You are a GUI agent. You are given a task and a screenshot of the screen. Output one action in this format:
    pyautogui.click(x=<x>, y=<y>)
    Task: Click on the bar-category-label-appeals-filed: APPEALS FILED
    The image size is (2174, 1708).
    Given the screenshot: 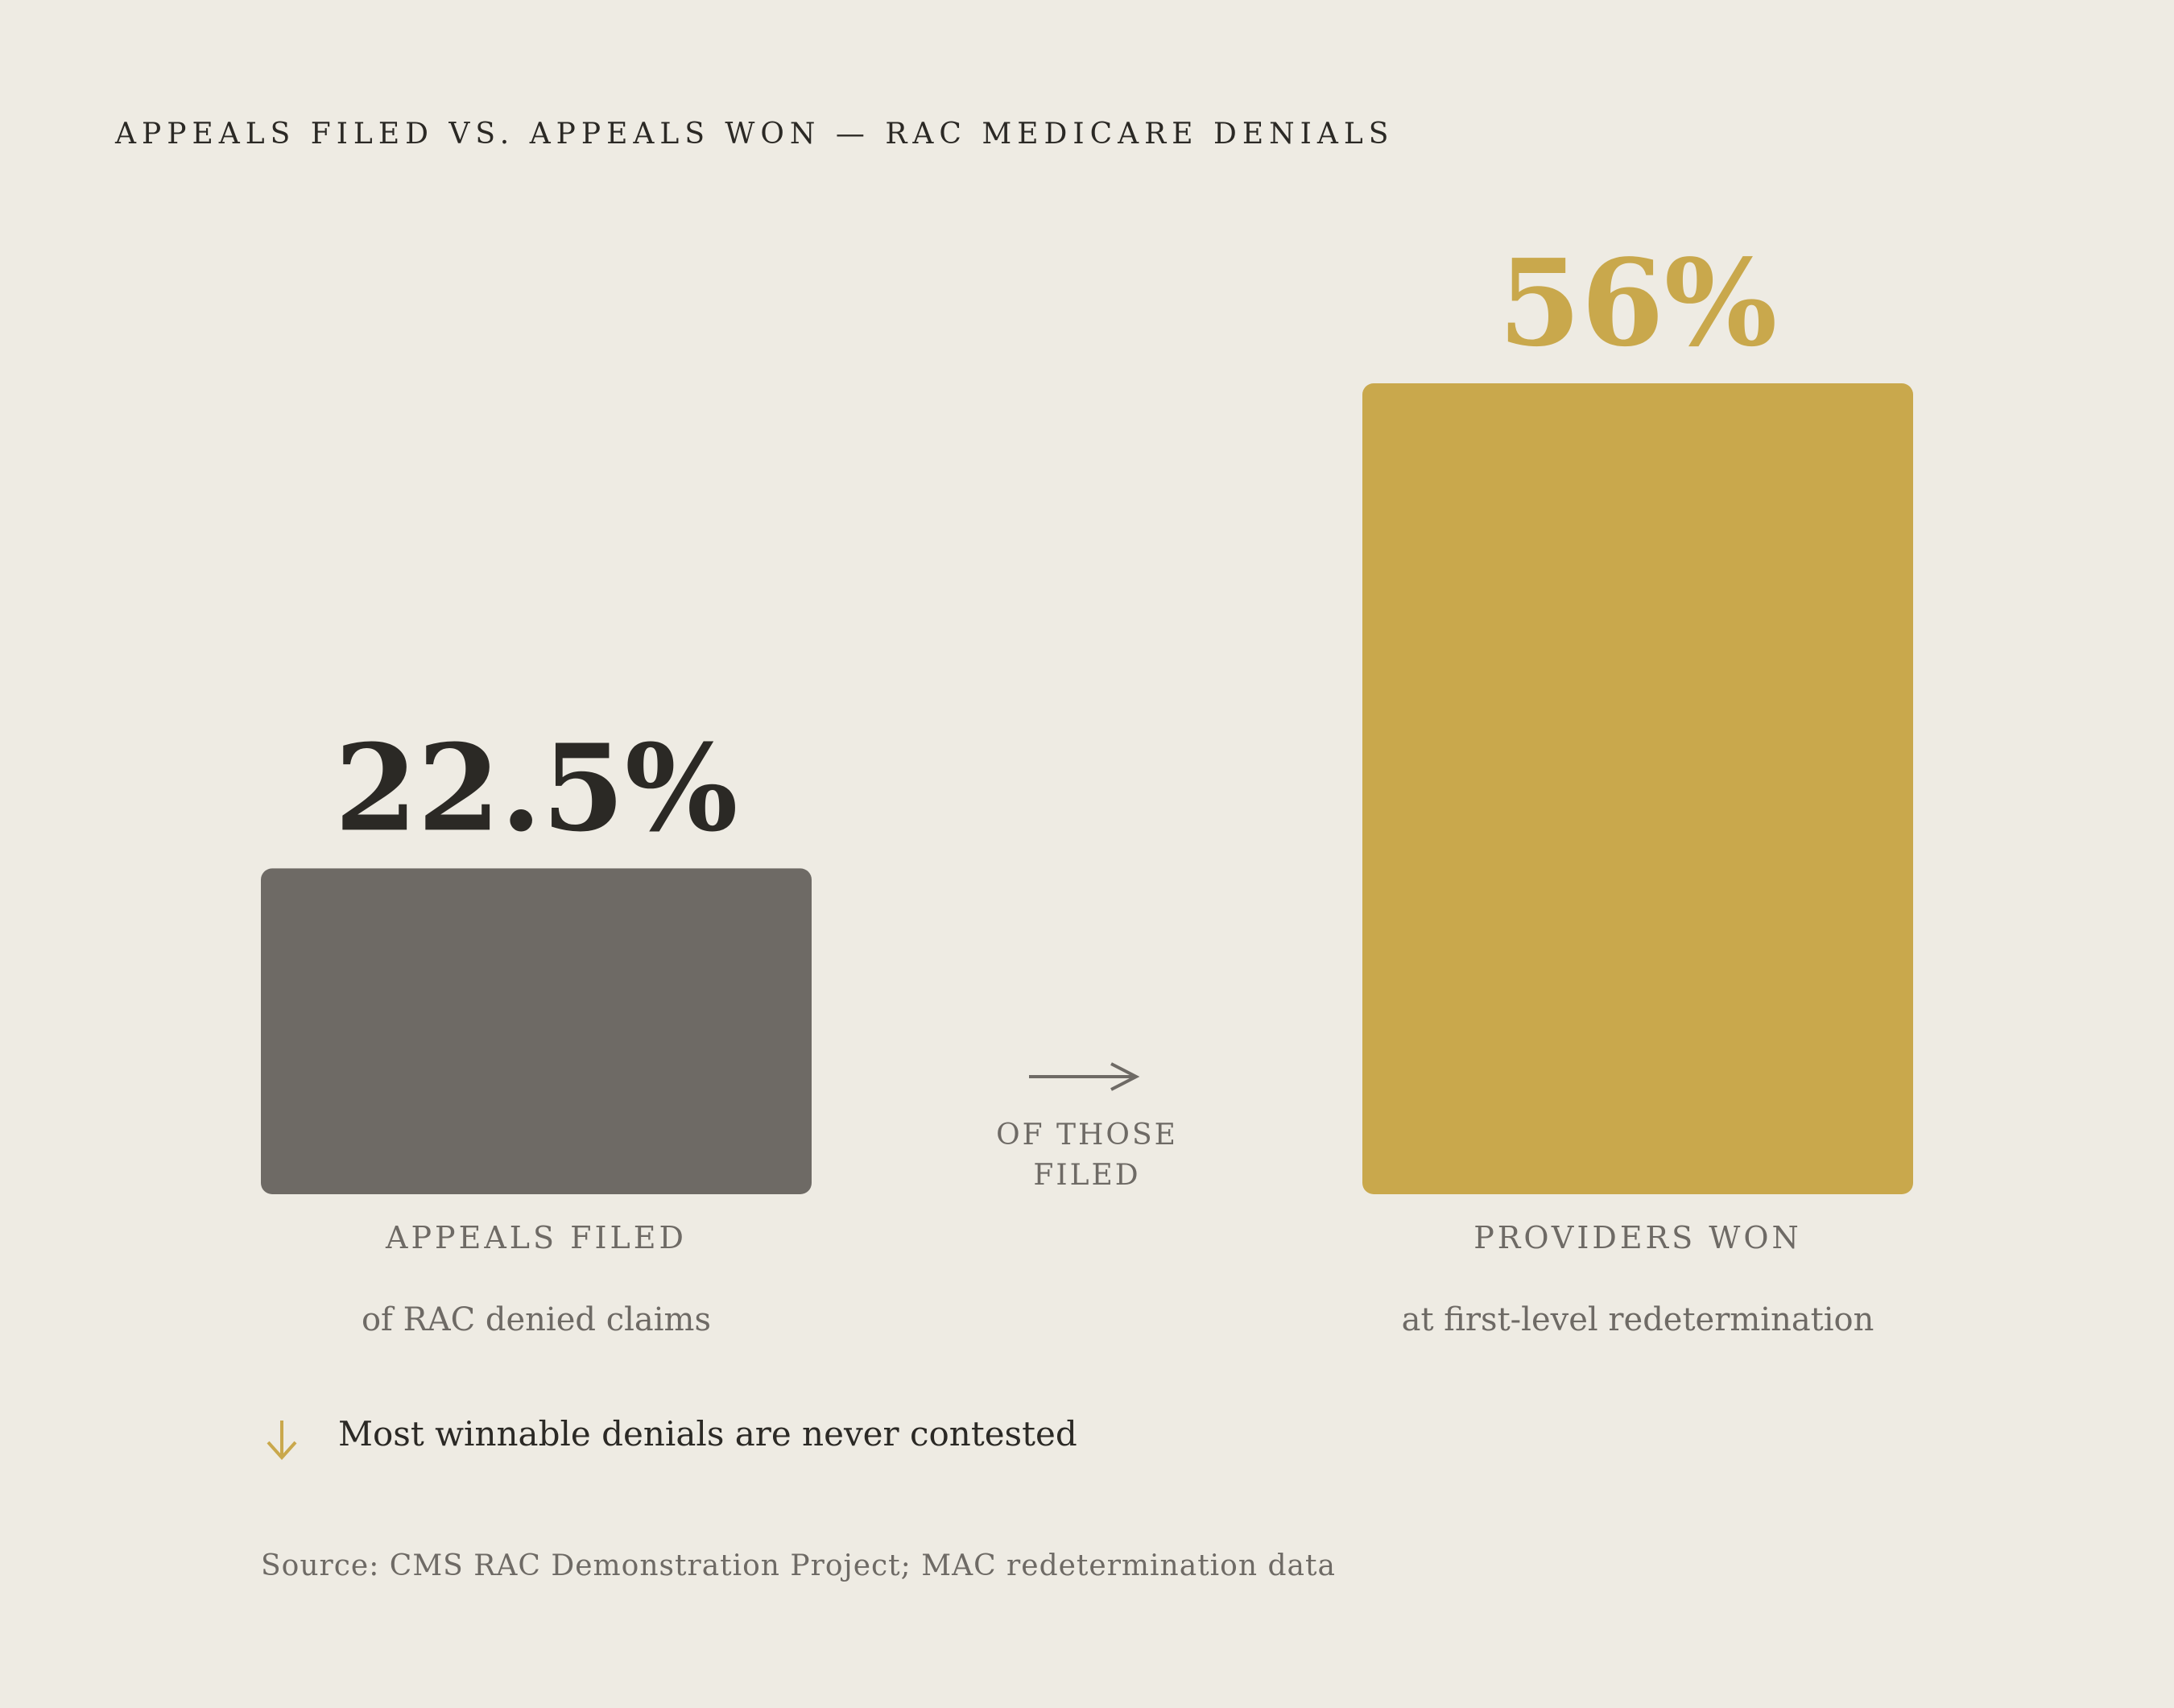 What is the action you would take?
    pyautogui.click(x=536, y=1237)
    